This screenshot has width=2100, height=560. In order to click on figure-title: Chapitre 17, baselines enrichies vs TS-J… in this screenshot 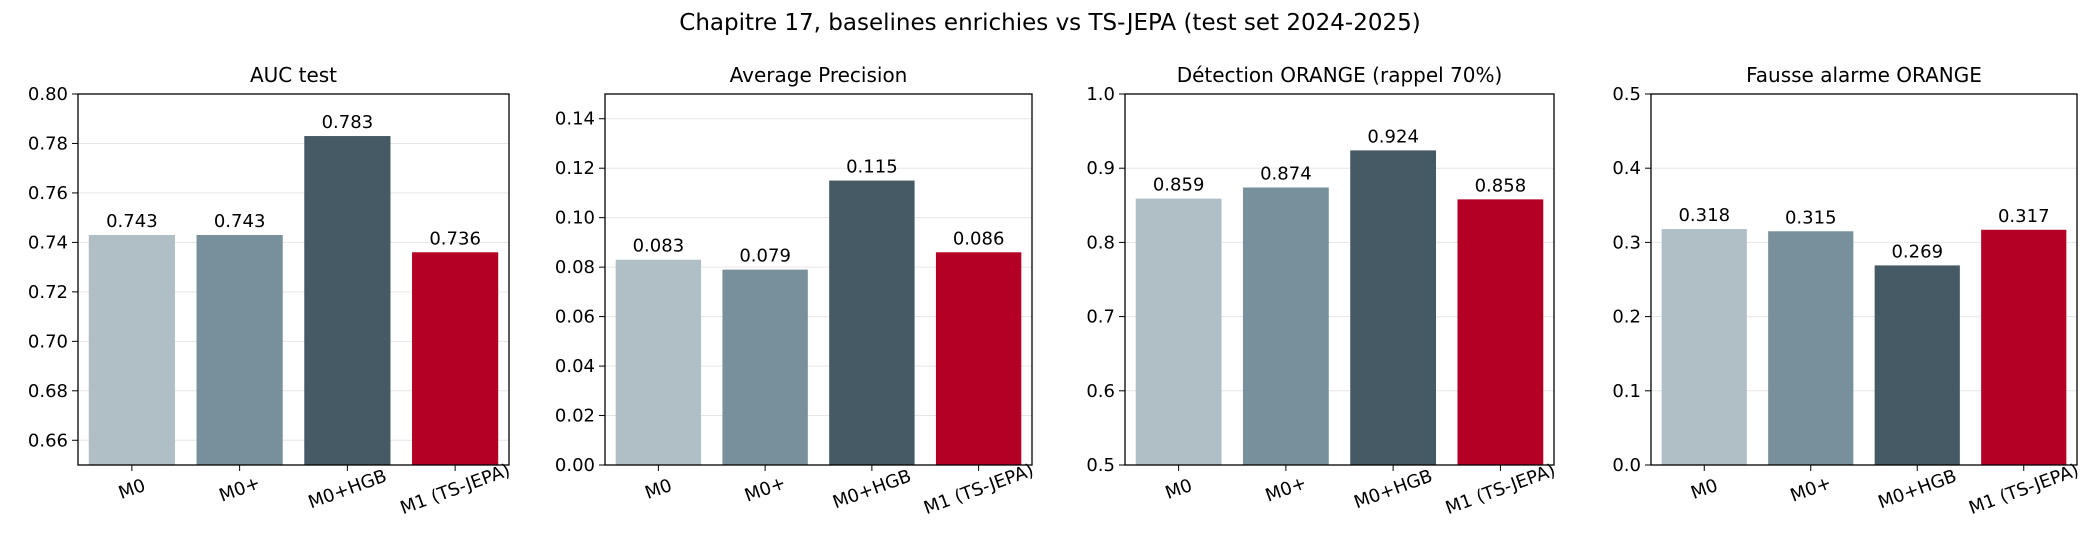, I will do `click(1049, 23)`.